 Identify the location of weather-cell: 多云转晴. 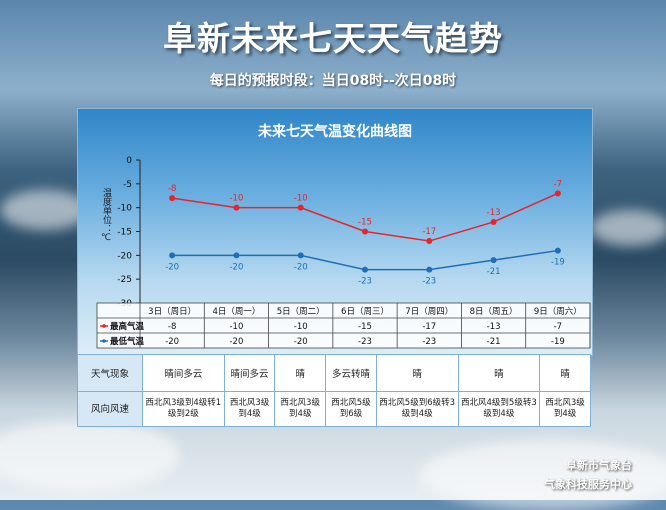
(351, 373).